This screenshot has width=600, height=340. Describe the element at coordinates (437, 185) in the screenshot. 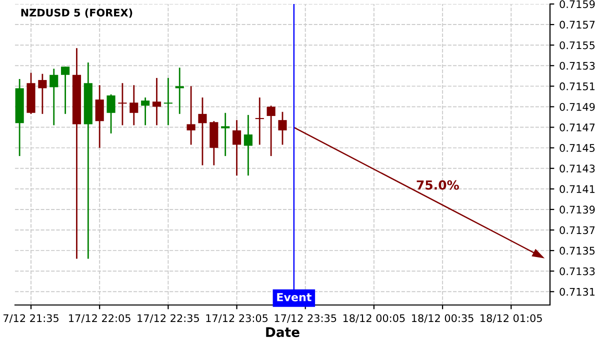

I see `annotation: 75.0%` at that location.